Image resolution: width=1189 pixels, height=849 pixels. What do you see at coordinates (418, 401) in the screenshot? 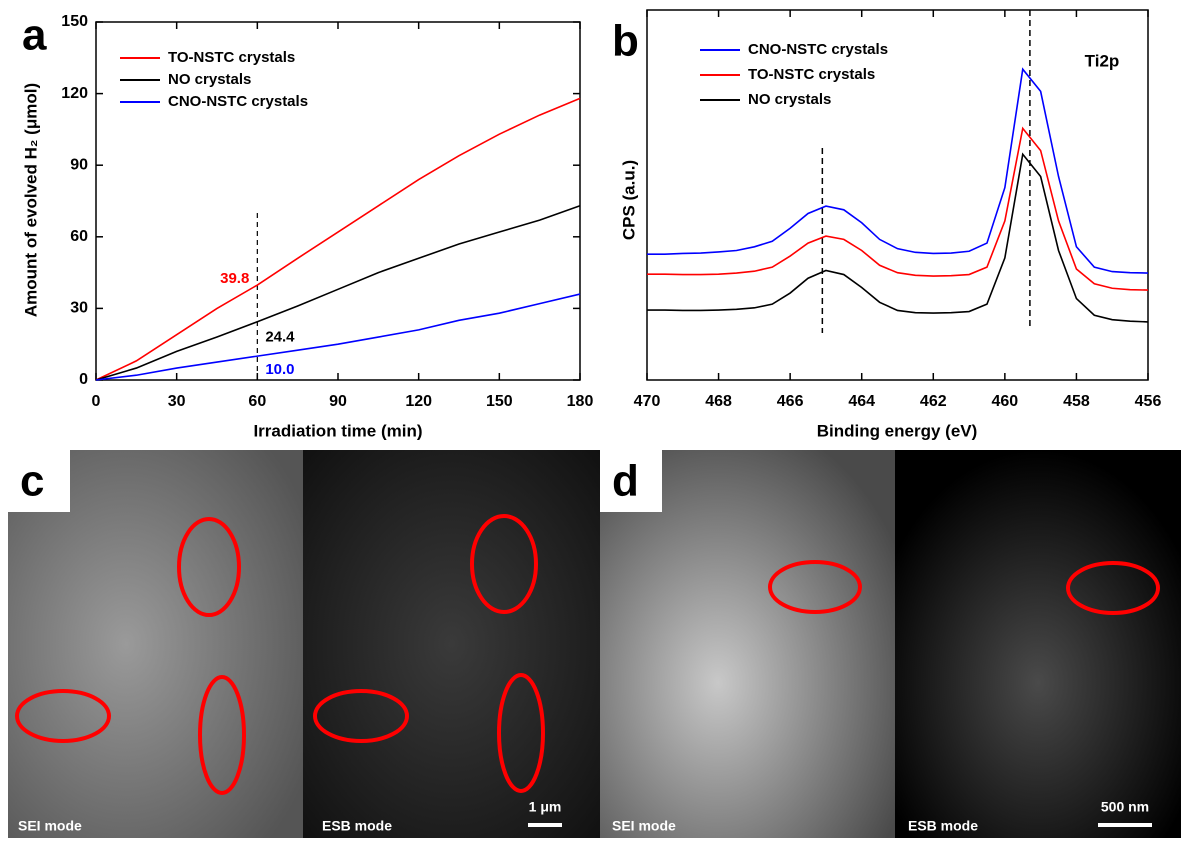
I see `x-tick-label: 120` at bounding box center [418, 401].